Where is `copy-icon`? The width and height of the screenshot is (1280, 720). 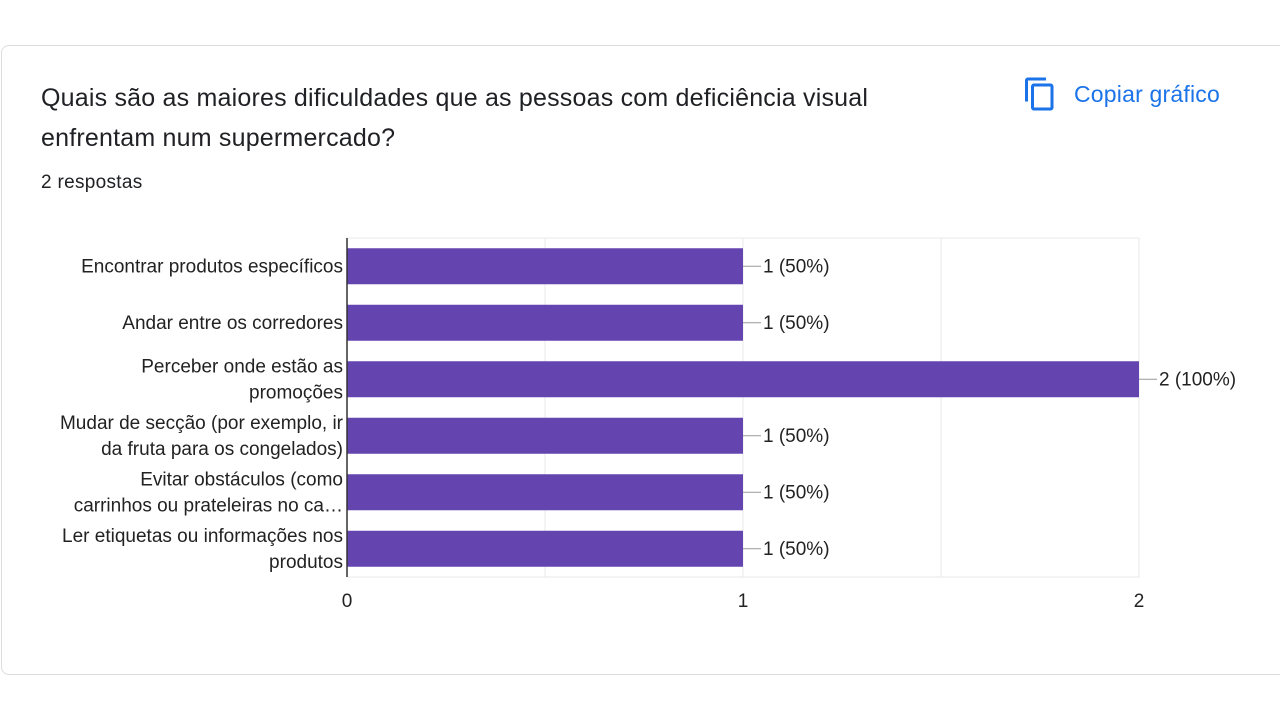 copy-icon is located at coordinates (1039, 94).